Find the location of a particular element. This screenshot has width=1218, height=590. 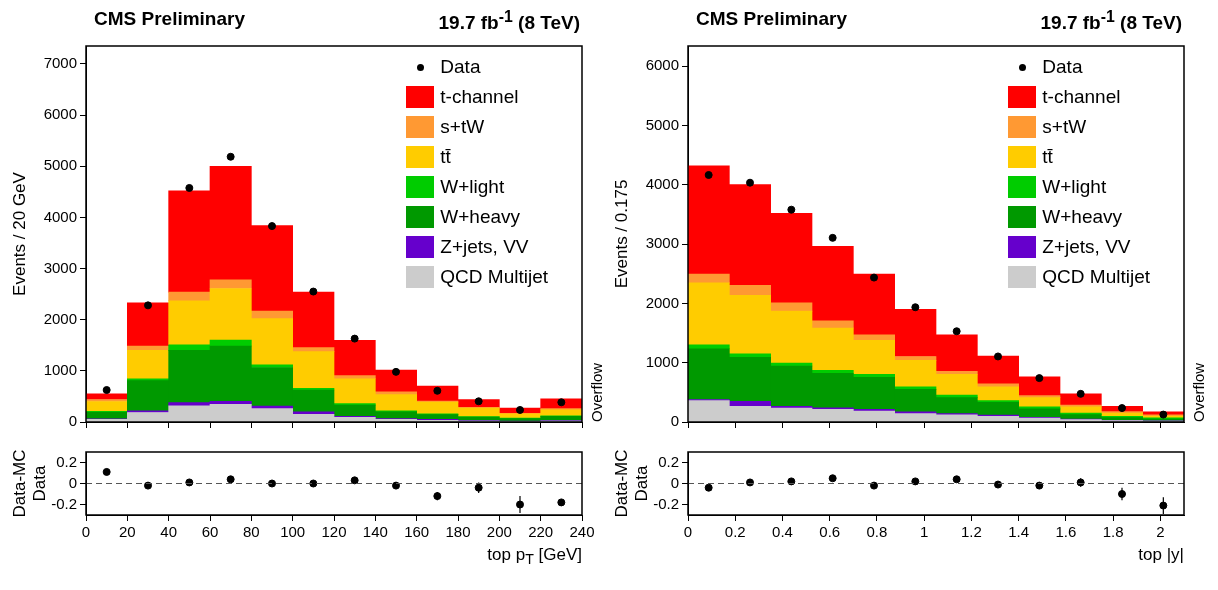

x-tick-label: 1 is located at coordinates (924, 532).